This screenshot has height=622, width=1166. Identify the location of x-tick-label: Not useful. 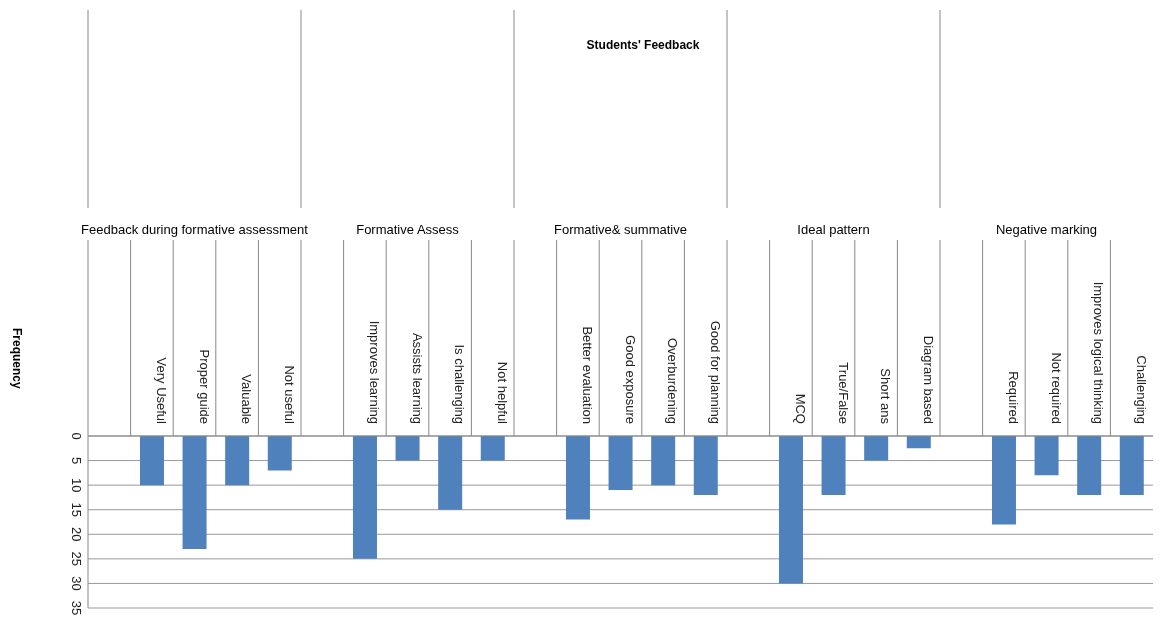
(289, 395).